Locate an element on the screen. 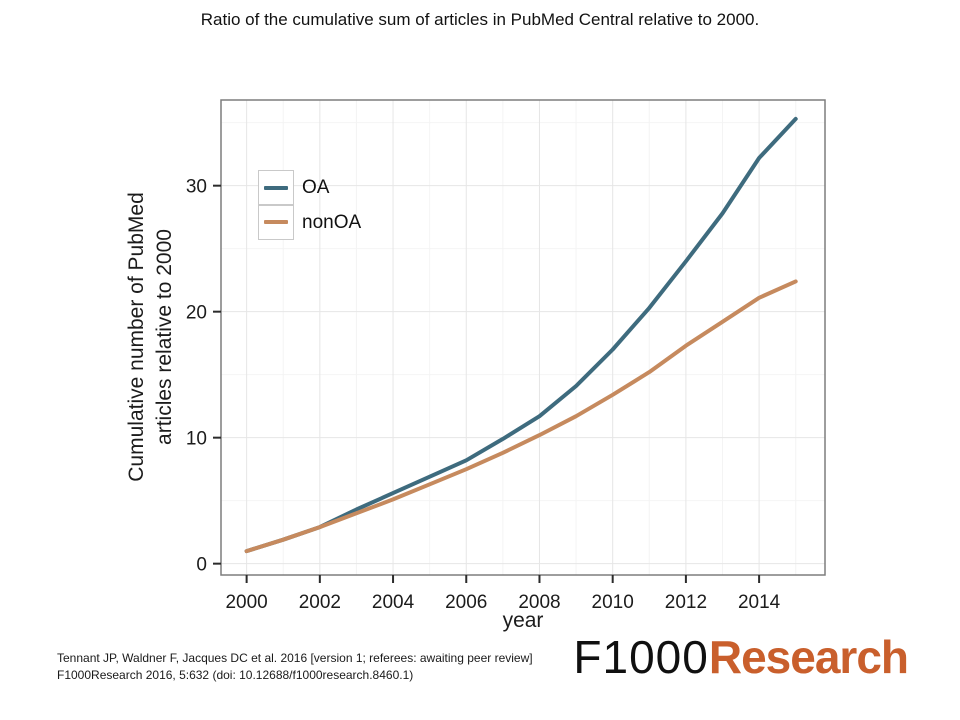 The image size is (960, 720). y-tick-label: 10 is located at coordinates (196, 439).